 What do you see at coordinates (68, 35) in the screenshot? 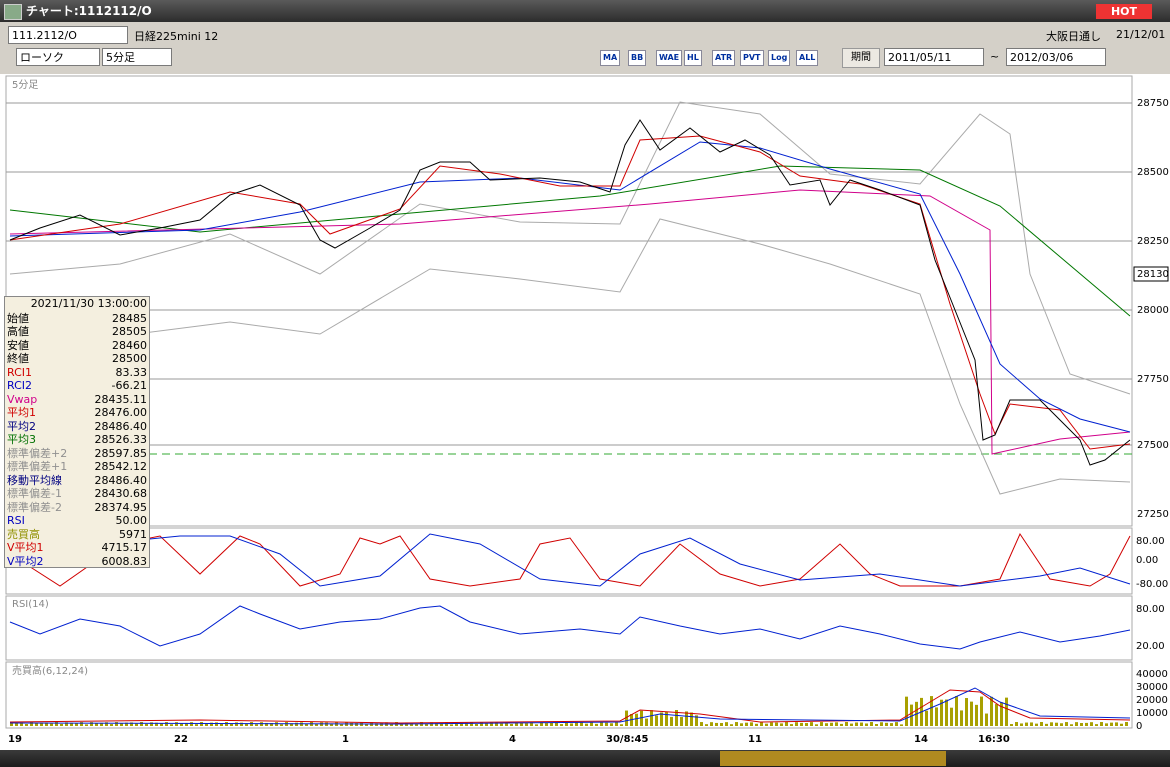
I see `symbol-field: 111.2112/O` at bounding box center [68, 35].